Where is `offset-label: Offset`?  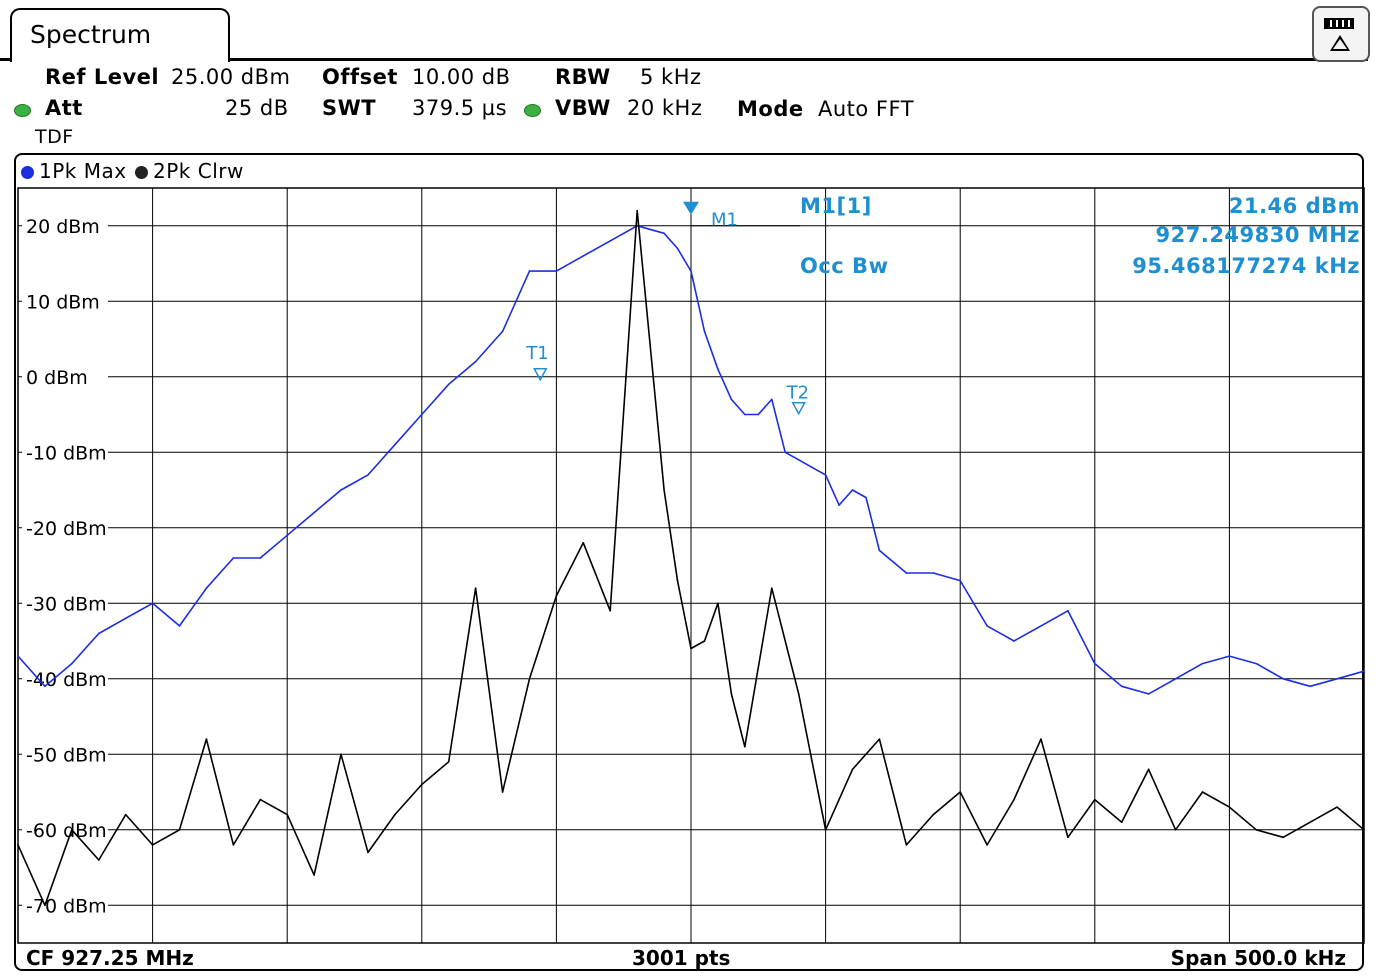
offset-label: Offset is located at coordinates (360, 77).